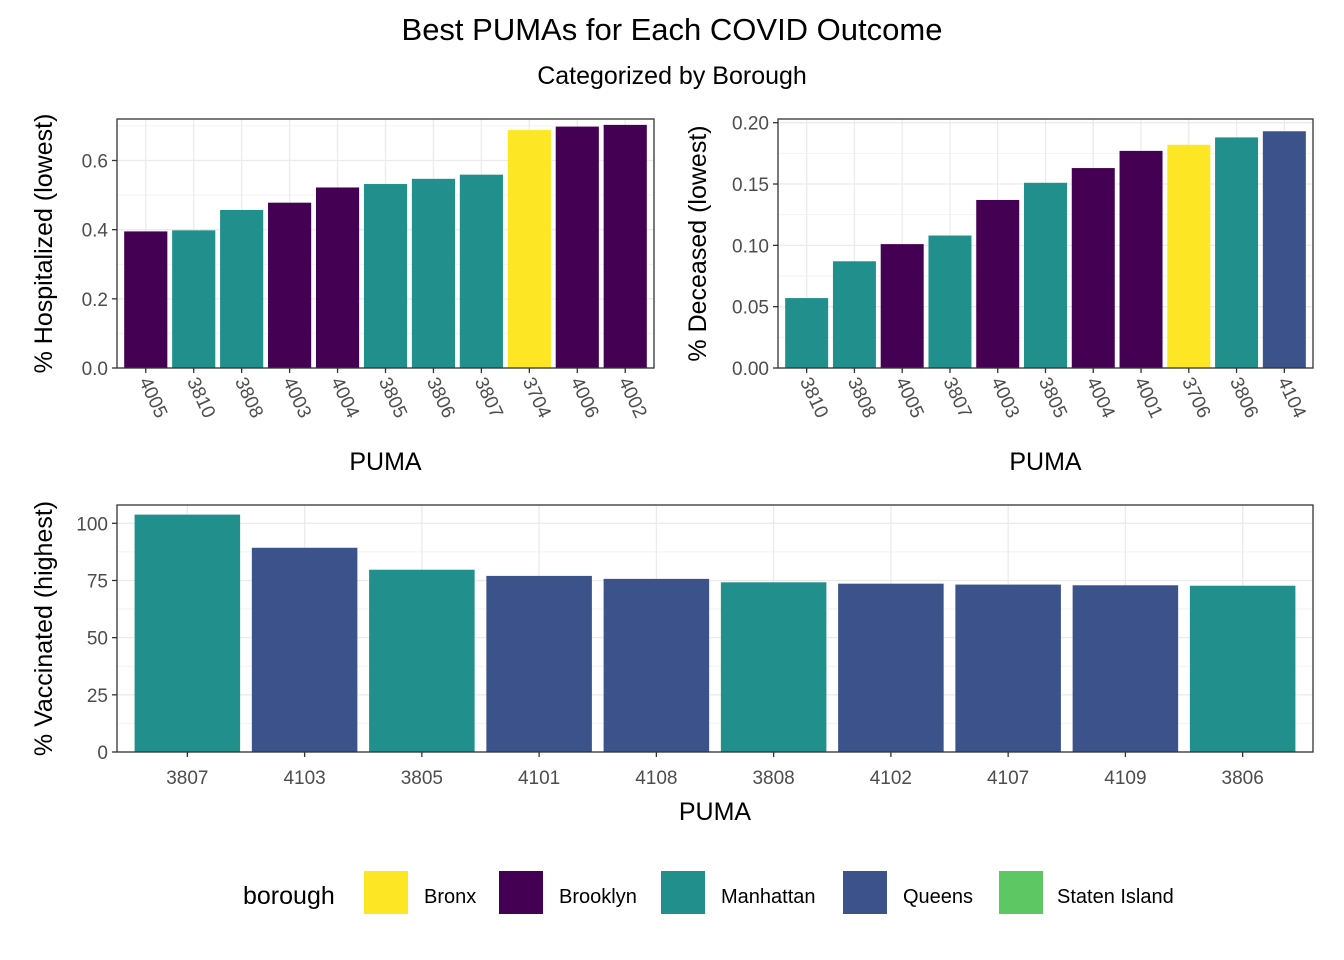 The width and height of the screenshot is (1344, 960). What do you see at coordinates (102, 753) in the screenshot?
I see `y-tick-label: 0` at bounding box center [102, 753].